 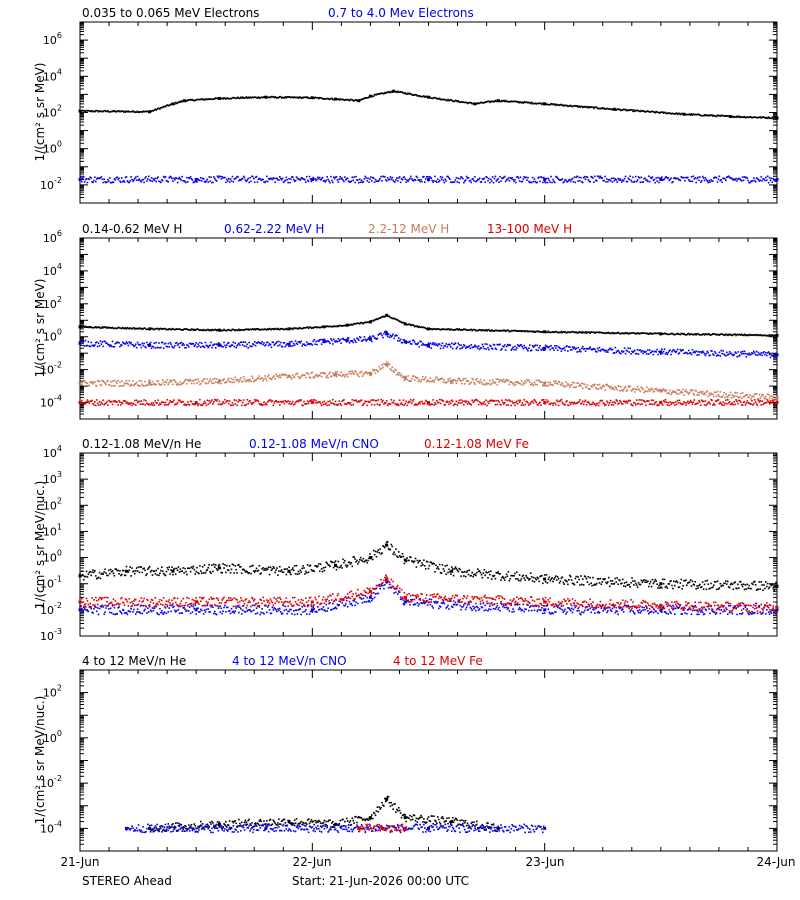 What do you see at coordinates (661, 352) in the screenshot?
I see `data-point` at bounding box center [661, 352].